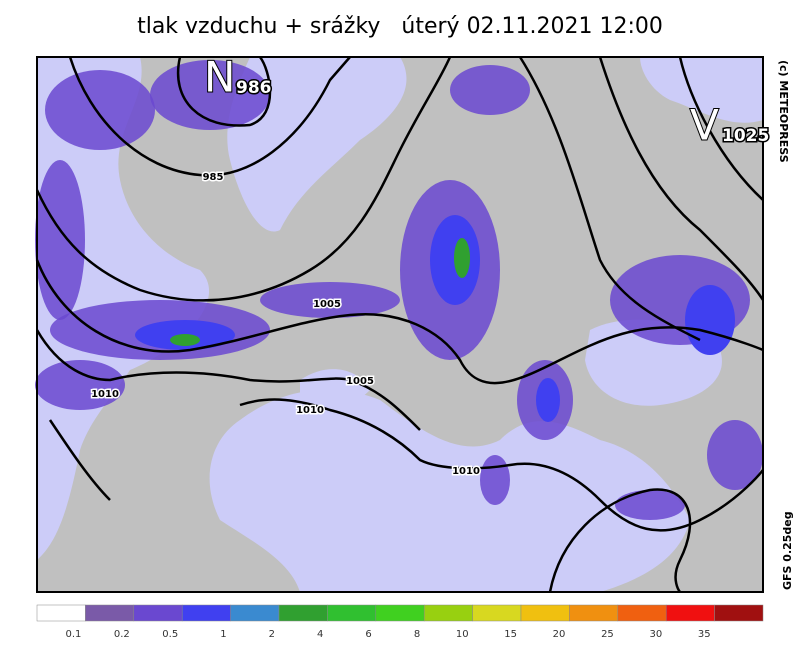  Describe the element at coordinates (704, 634) in the screenshot. I see `legend-label: 35` at that location.